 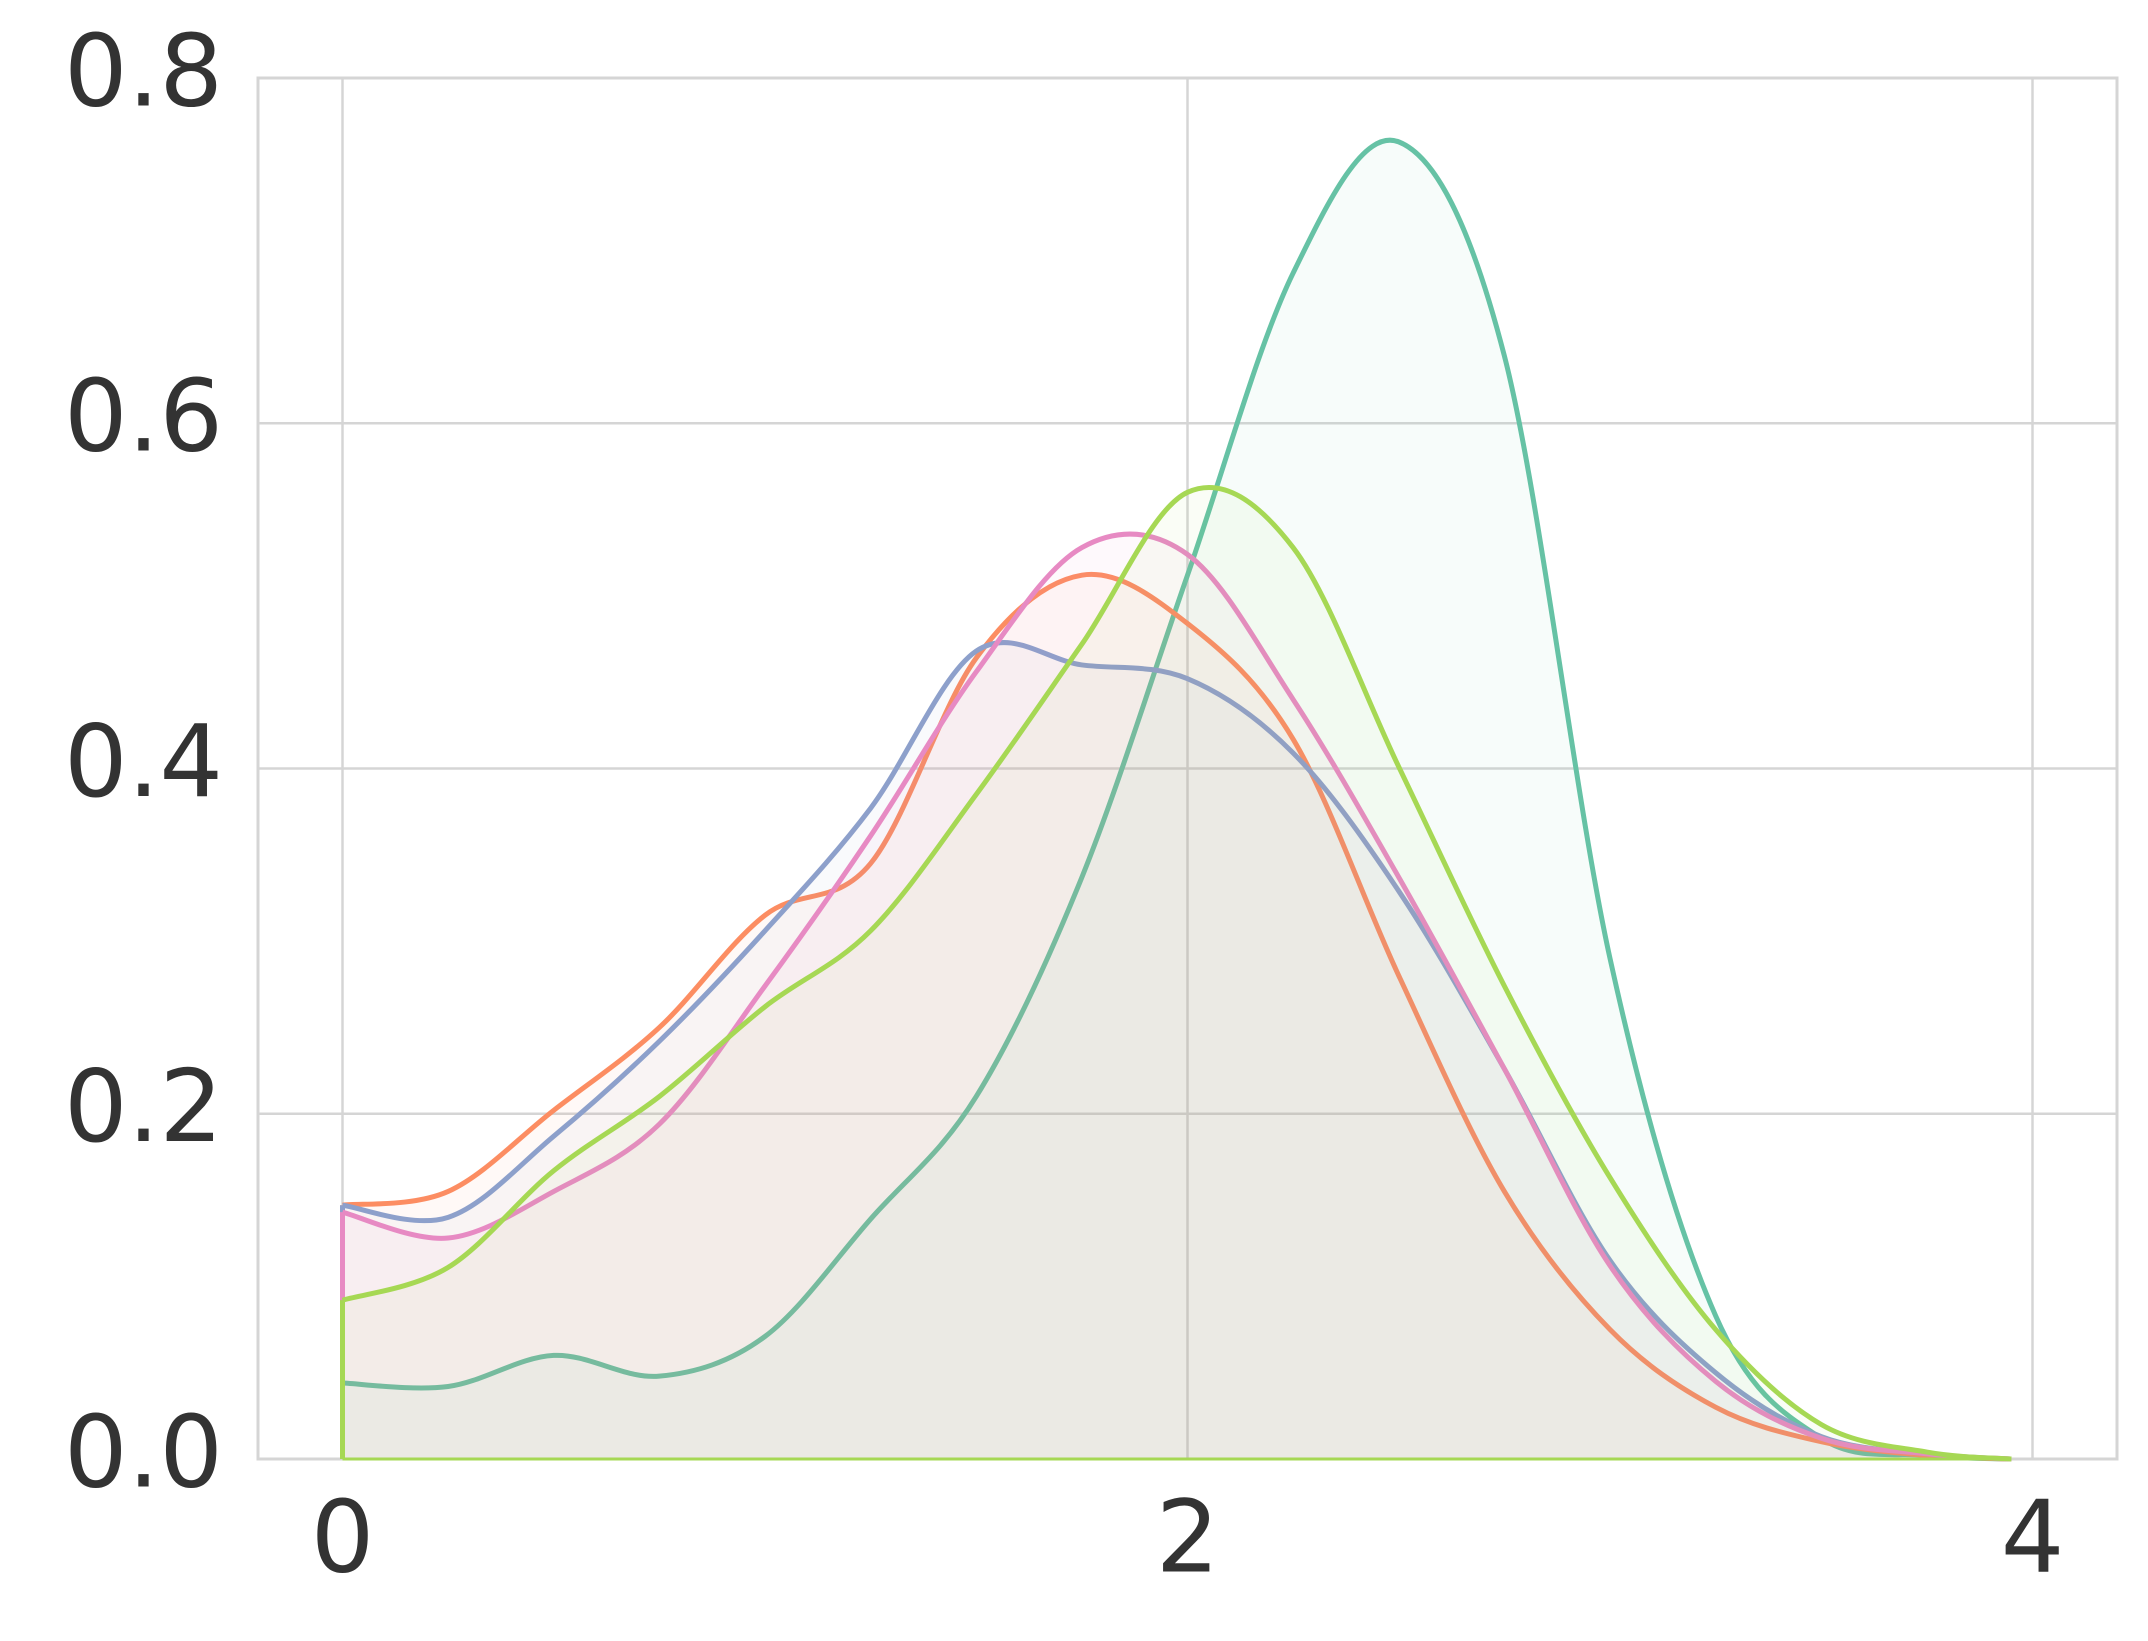 What do you see at coordinates (143, 1451) in the screenshot?
I see `y-tick-label: 0.0` at bounding box center [143, 1451].